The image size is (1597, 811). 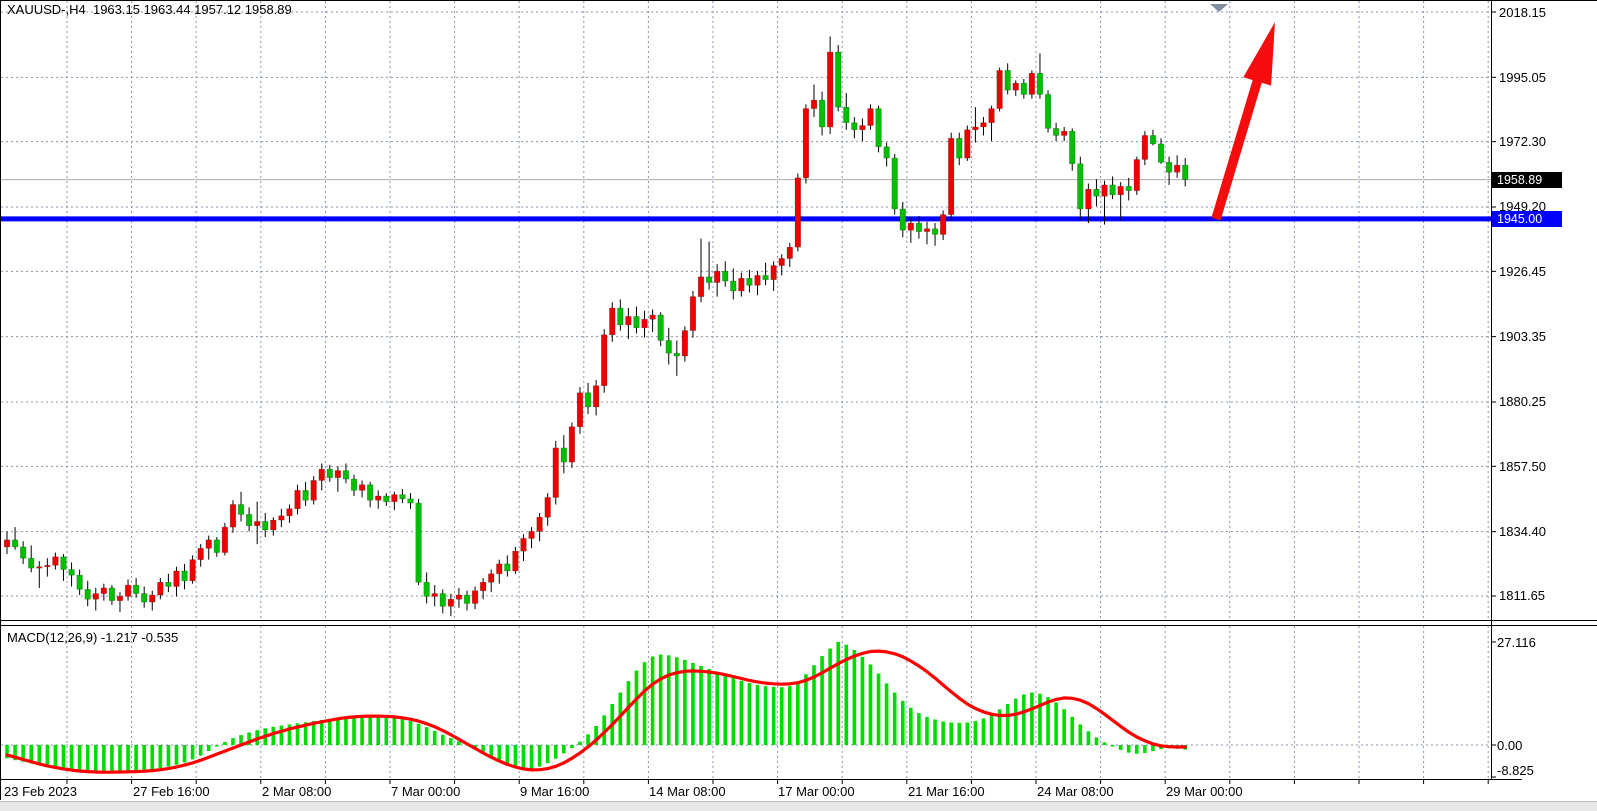 I want to click on macd-layer, so click(x=596, y=707).